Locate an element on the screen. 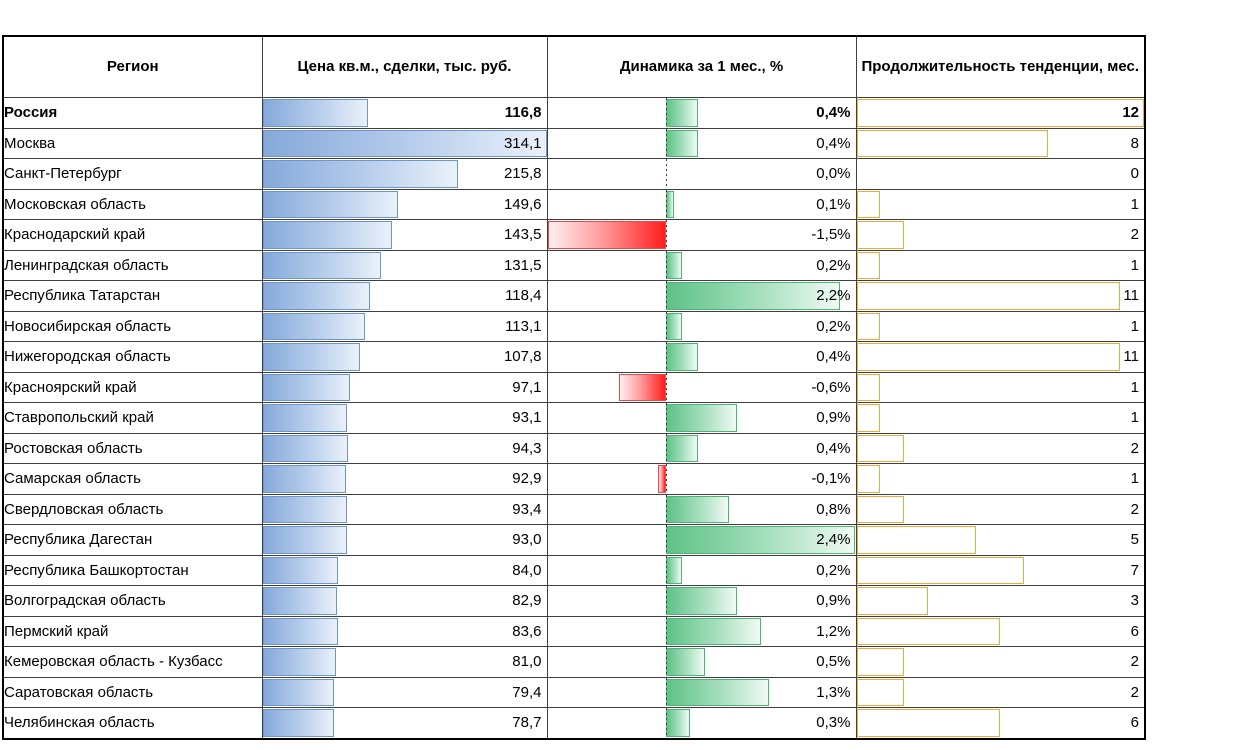 The height and width of the screenshot is (750, 1241). region-label: Свердловская область is located at coordinates (84, 509).